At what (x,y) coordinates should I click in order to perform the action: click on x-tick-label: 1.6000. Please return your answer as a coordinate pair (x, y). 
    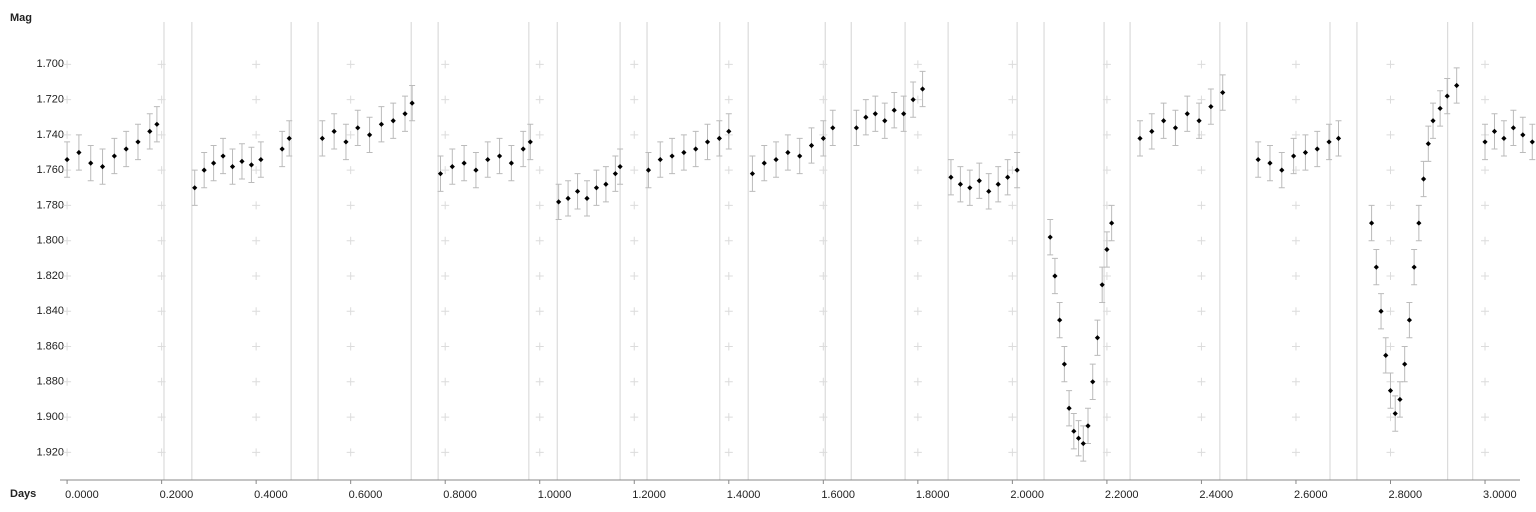
    Looking at the image, I should click on (838, 495).